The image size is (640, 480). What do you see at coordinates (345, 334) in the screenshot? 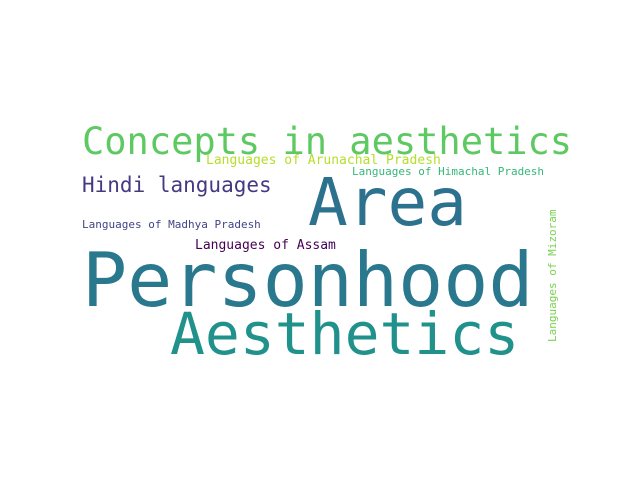
I see `word-aesthetics: Aesthetics` at bounding box center [345, 334].